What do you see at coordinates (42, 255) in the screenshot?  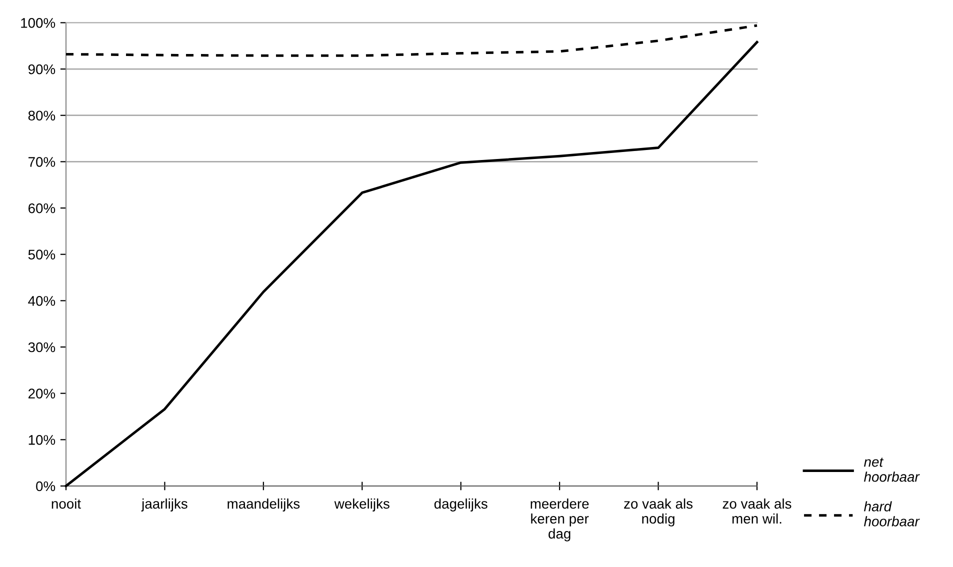 I see `y-tick-label: 50%` at bounding box center [42, 255].